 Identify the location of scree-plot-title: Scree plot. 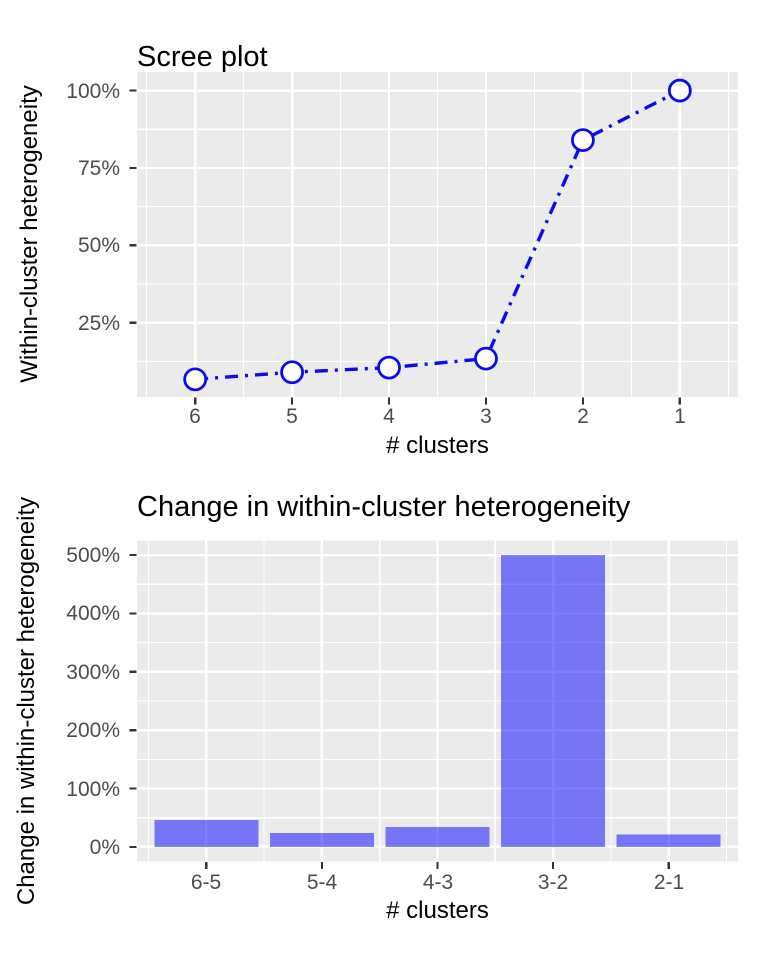
(202, 57).